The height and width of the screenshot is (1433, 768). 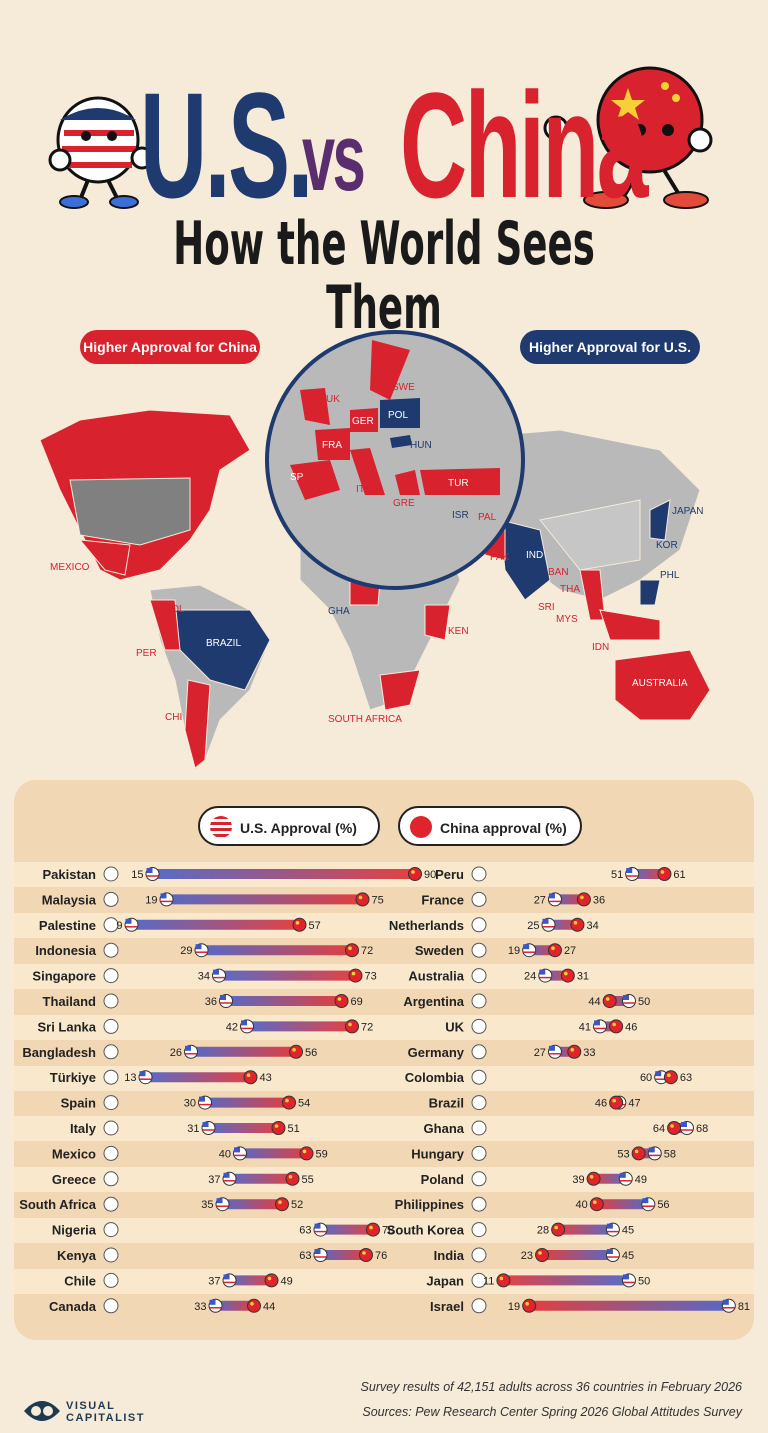 I want to click on svg-text: TUR, so click(x=458, y=483).